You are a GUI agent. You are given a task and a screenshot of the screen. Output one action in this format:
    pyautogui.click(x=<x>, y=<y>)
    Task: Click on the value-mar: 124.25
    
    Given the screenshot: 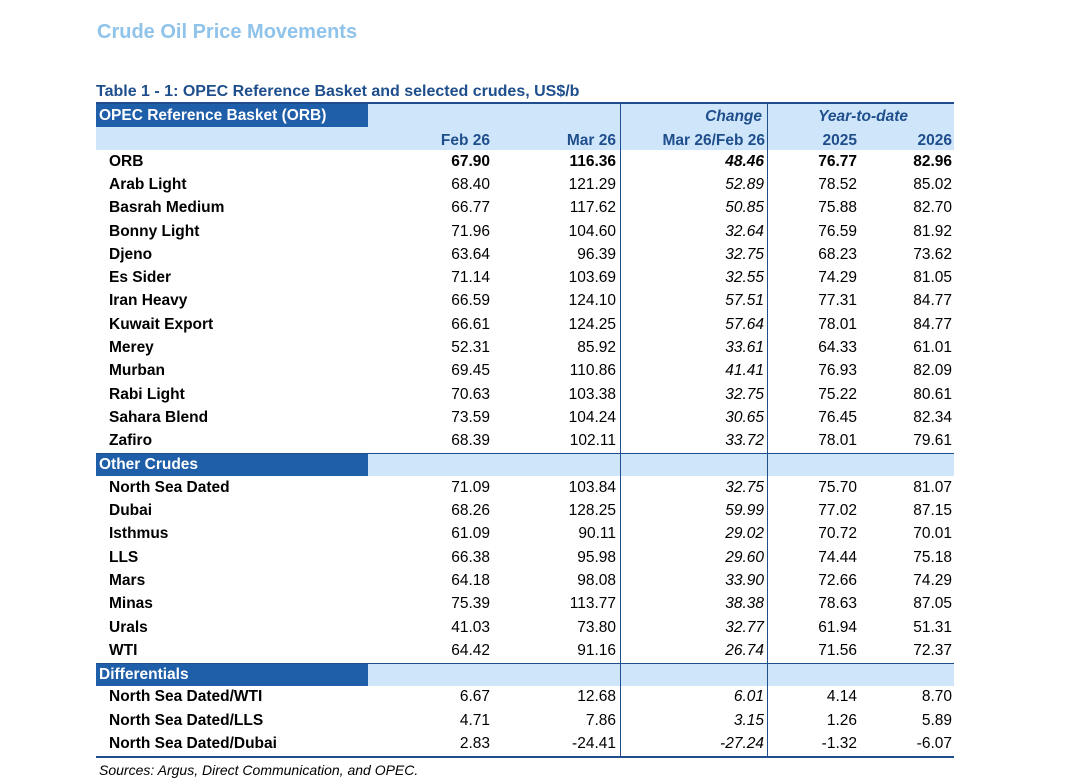 What is the action you would take?
    pyautogui.click(x=592, y=324)
    